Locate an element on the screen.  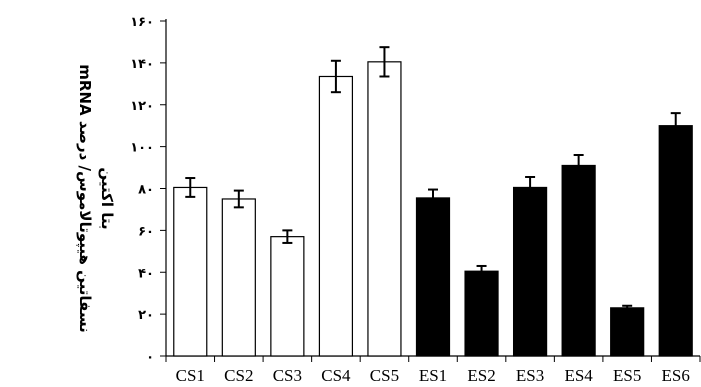
error-bar-cs3 is located at coordinates (287, 236).